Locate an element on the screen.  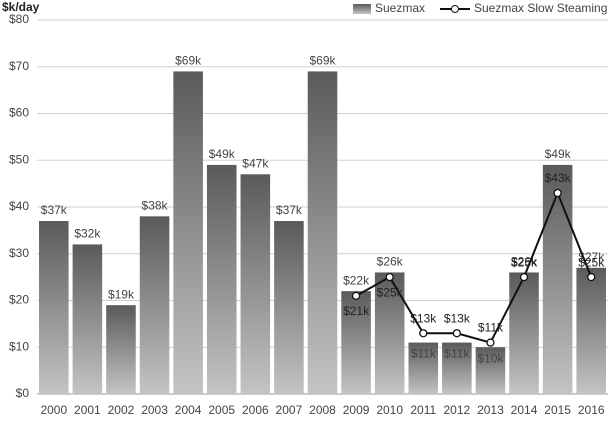
y-tick-label: $0 is located at coordinates (23, 393).